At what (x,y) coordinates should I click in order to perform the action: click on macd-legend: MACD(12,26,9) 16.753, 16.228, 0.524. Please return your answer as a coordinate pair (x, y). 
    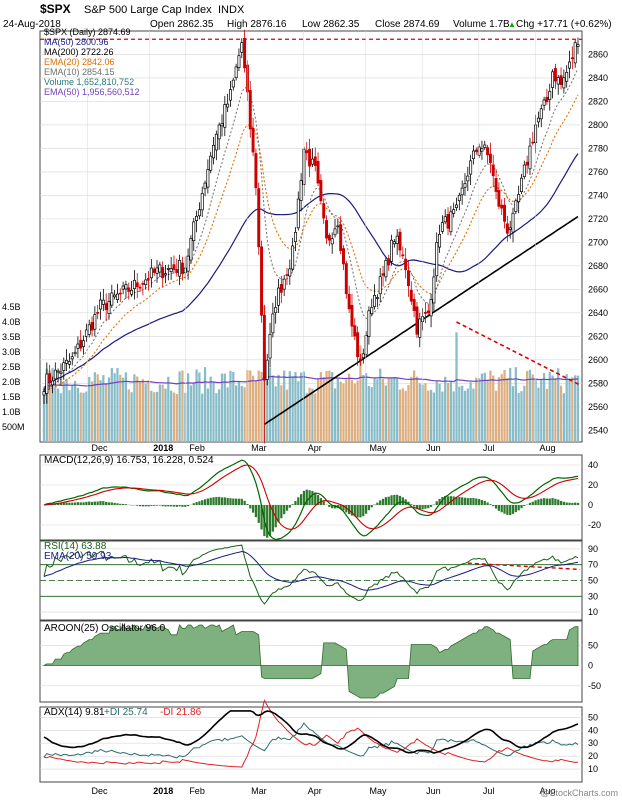
    Looking at the image, I should click on (129, 460).